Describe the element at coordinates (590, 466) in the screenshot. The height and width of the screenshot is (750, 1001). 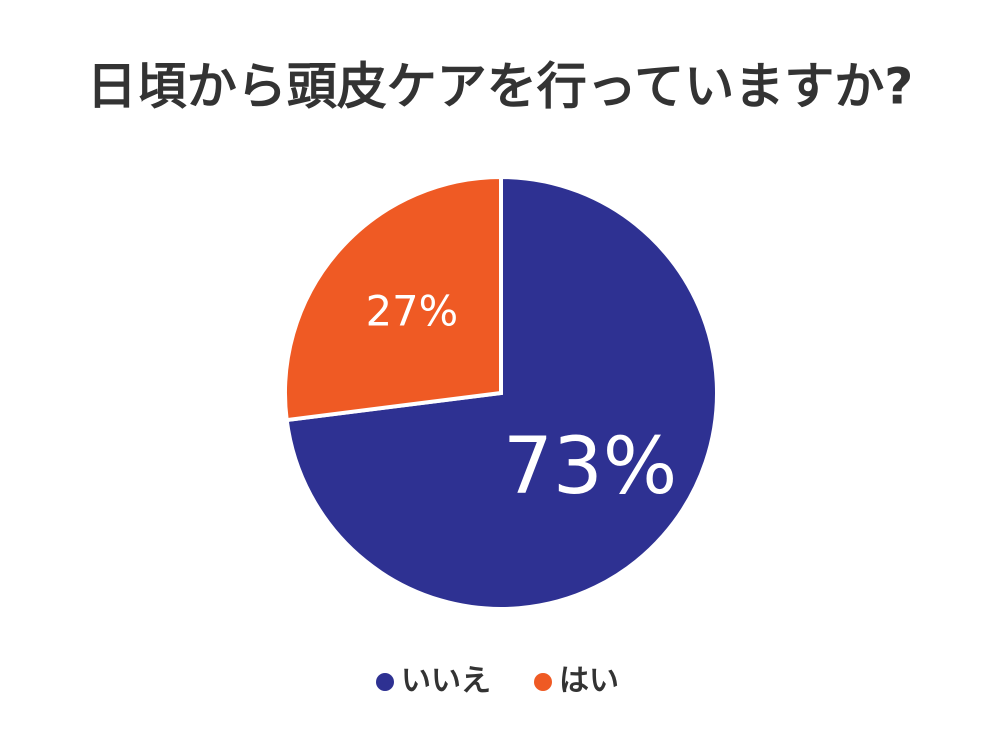
I see `slice-label: 73%` at that location.